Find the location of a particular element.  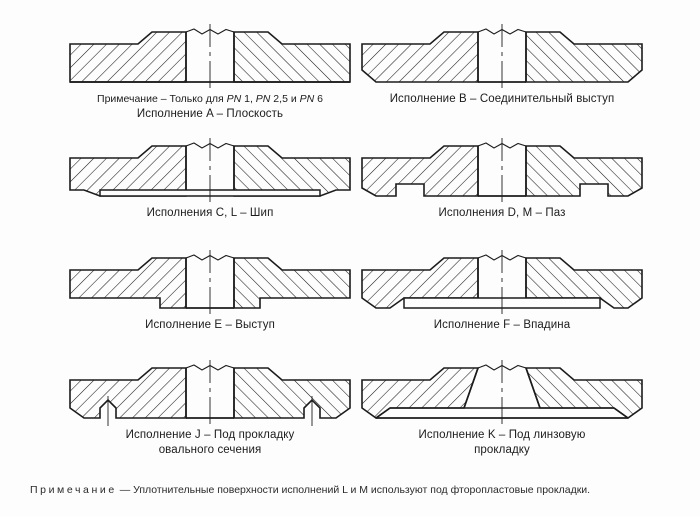

flange-b-body is located at coordinates (502, 56).